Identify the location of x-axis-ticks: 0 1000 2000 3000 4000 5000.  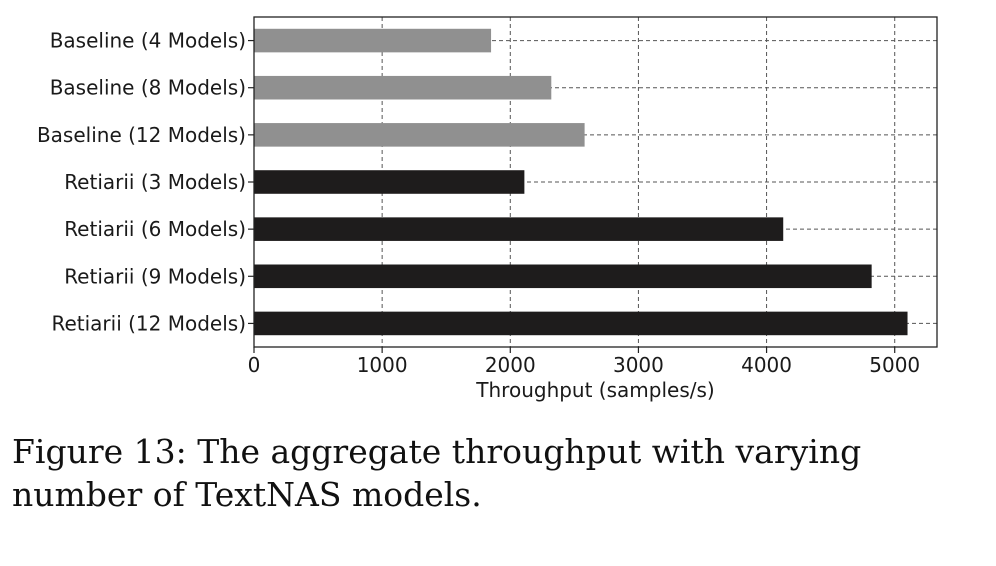
(584, 362).